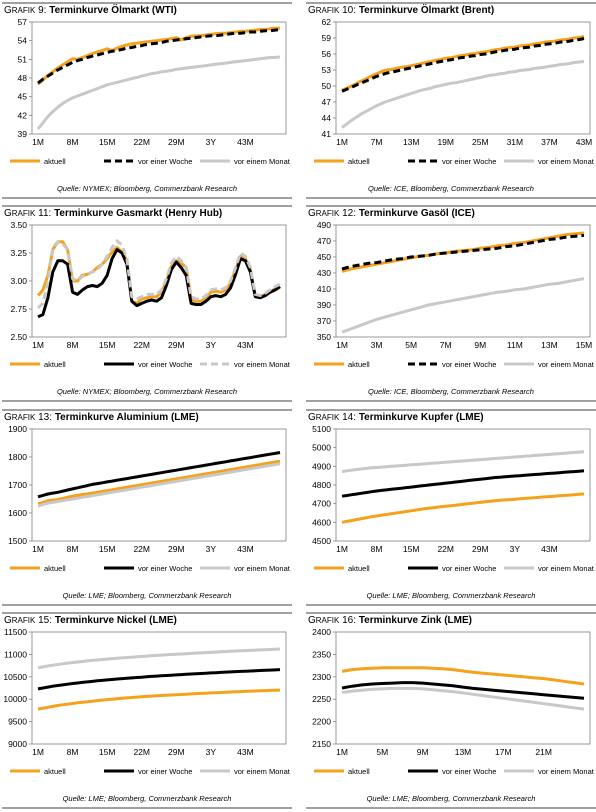  Describe the element at coordinates (480, 345) in the screenshot. I see `x-tick-label: 9M` at that location.